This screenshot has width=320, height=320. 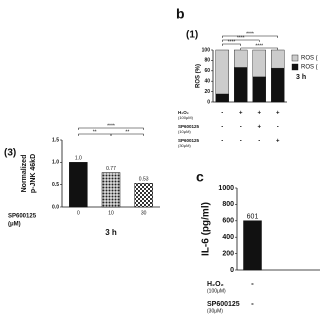 What do you see at coordinates (228, 221) in the screenshot?
I see `y-tick-label: 600` at bounding box center [228, 221].